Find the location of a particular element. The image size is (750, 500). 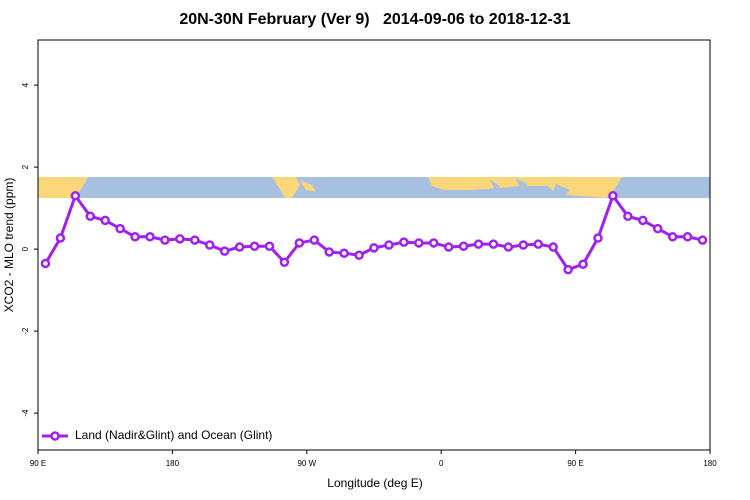

map-strip is located at coordinates (374, 187).